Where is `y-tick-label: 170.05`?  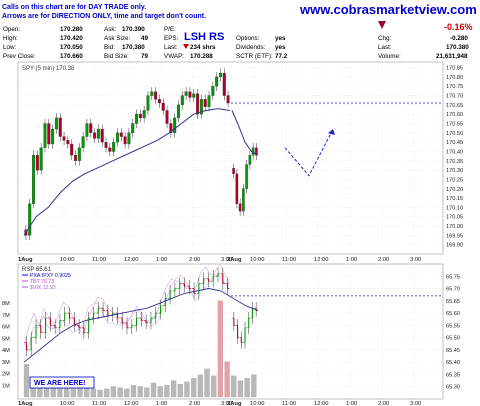 y-tick-label: 170.05 is located at coordinates (454, 218).